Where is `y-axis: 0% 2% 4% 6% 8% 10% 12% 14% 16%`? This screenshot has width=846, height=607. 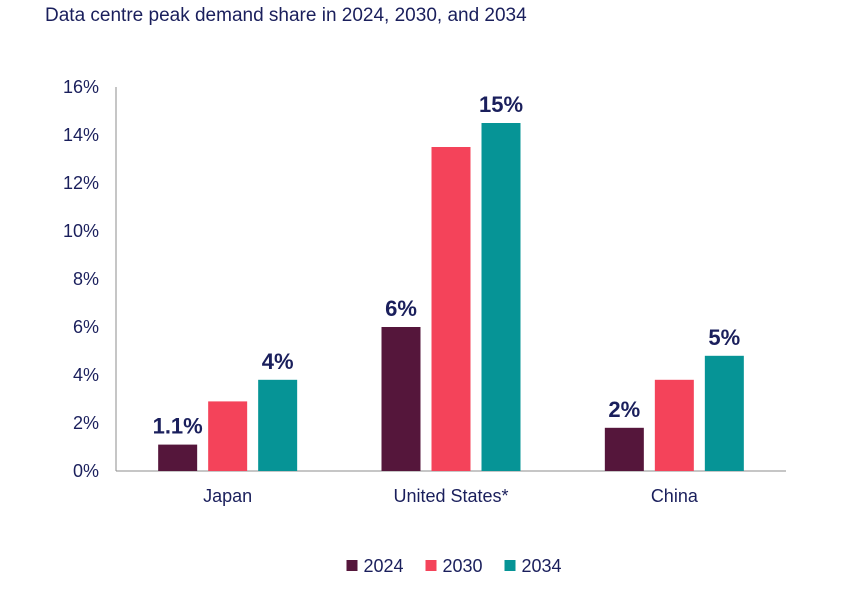 y-axis: 0% 2% 4% 6% 8% 10% 12% 14% 16% is located at coordinates (90, 279).